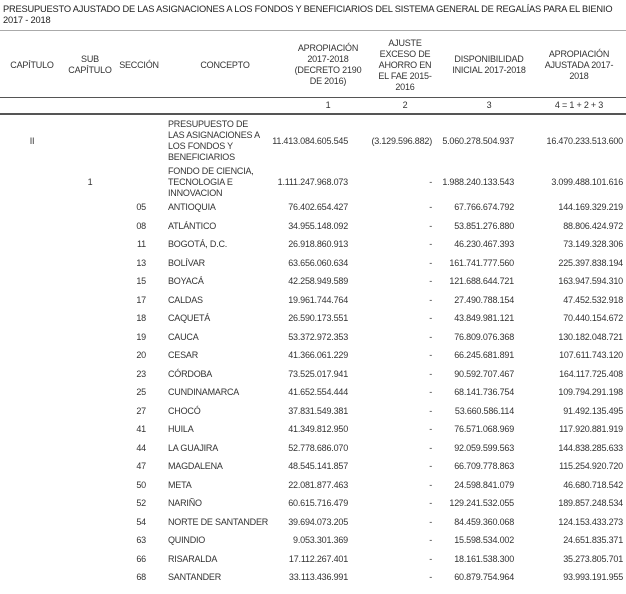  I want to click on concepto: LA GUAJIRA, so click(193, 447).